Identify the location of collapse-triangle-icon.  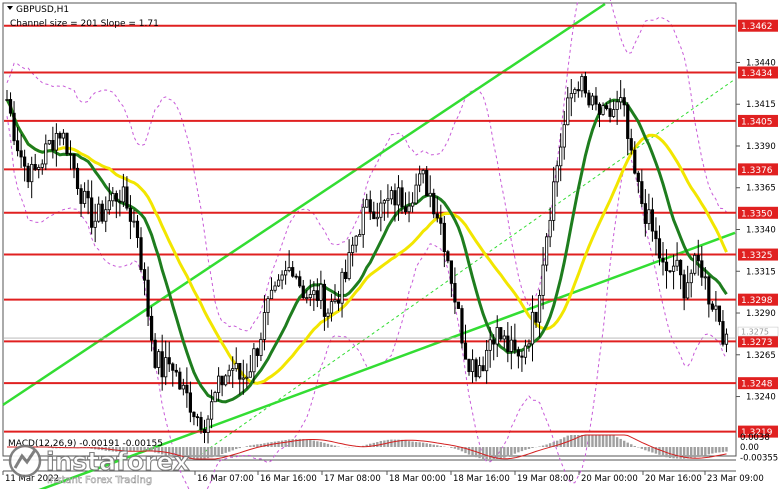
(10, 8).